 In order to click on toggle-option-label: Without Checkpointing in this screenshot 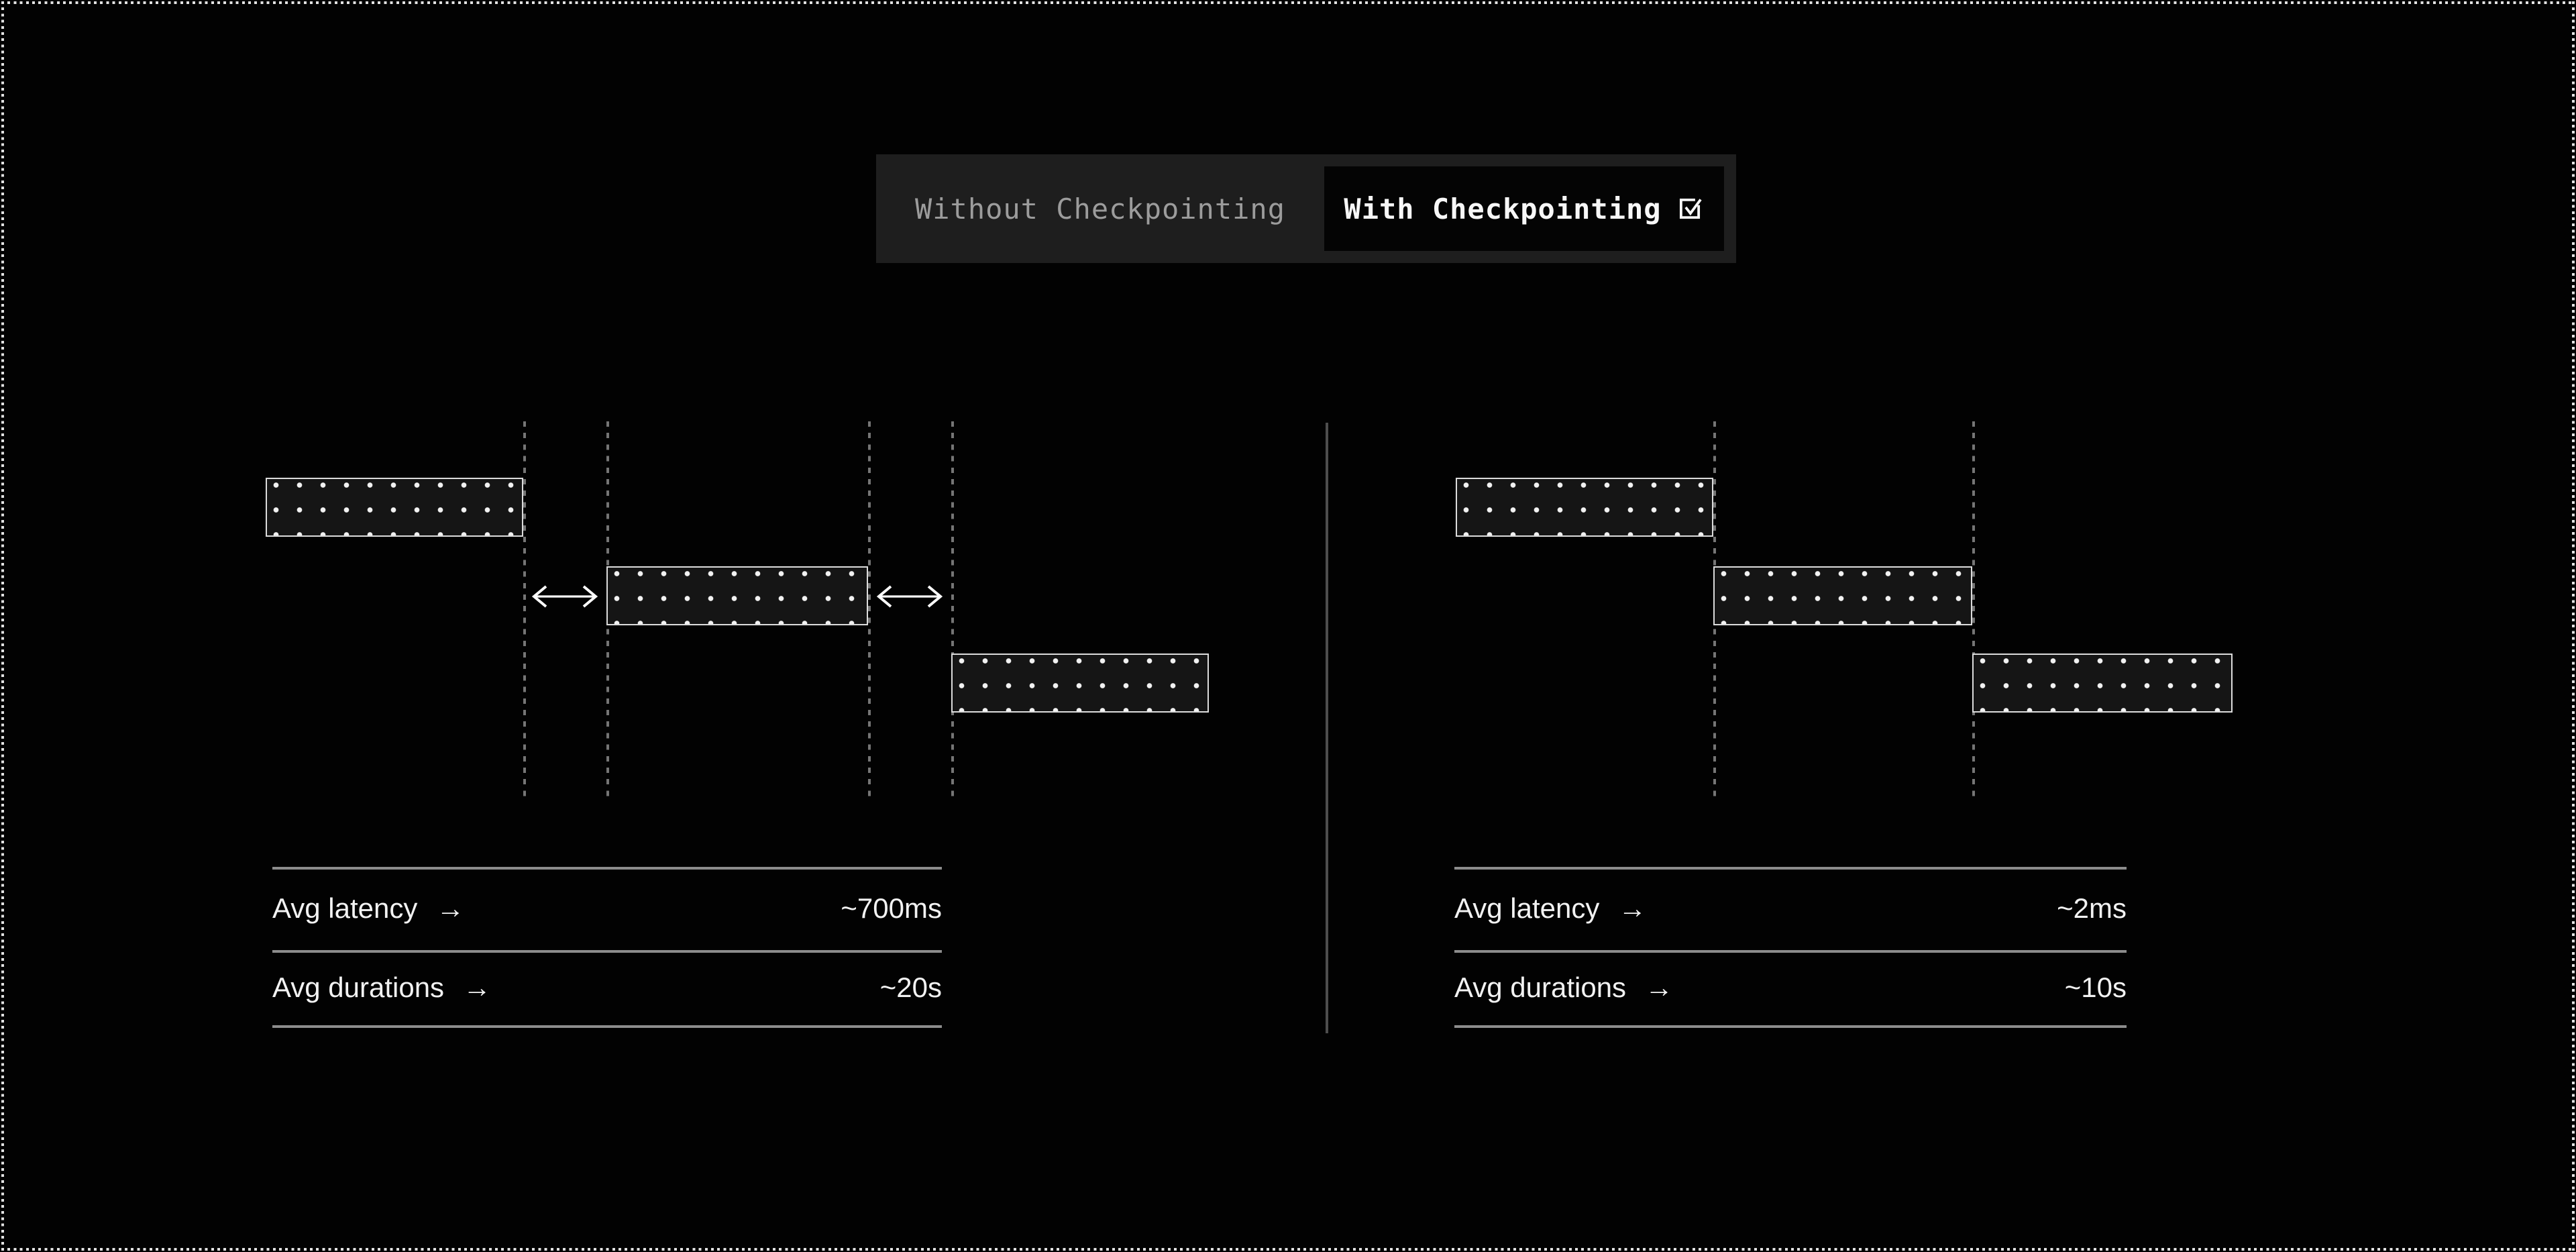, I will do `click(1099, 209)`.